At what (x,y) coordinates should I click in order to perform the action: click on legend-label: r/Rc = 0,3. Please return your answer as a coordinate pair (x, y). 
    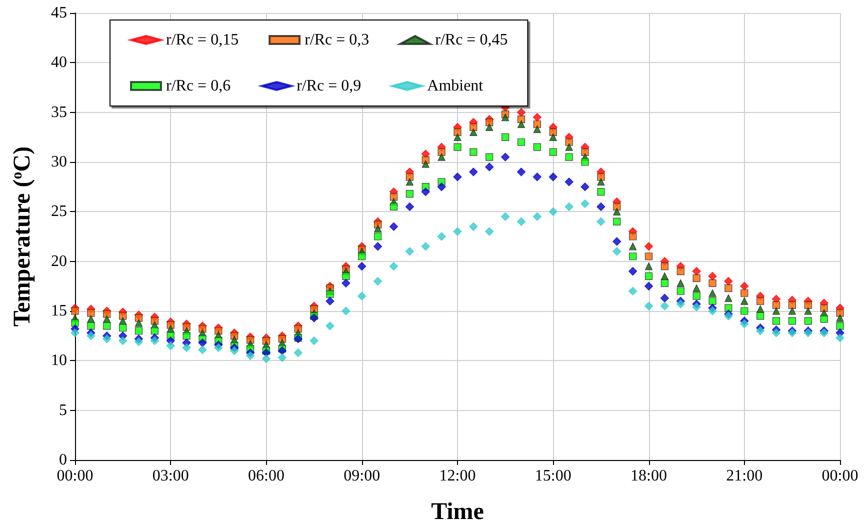
    Looking at the image, I should click on (337, 40).